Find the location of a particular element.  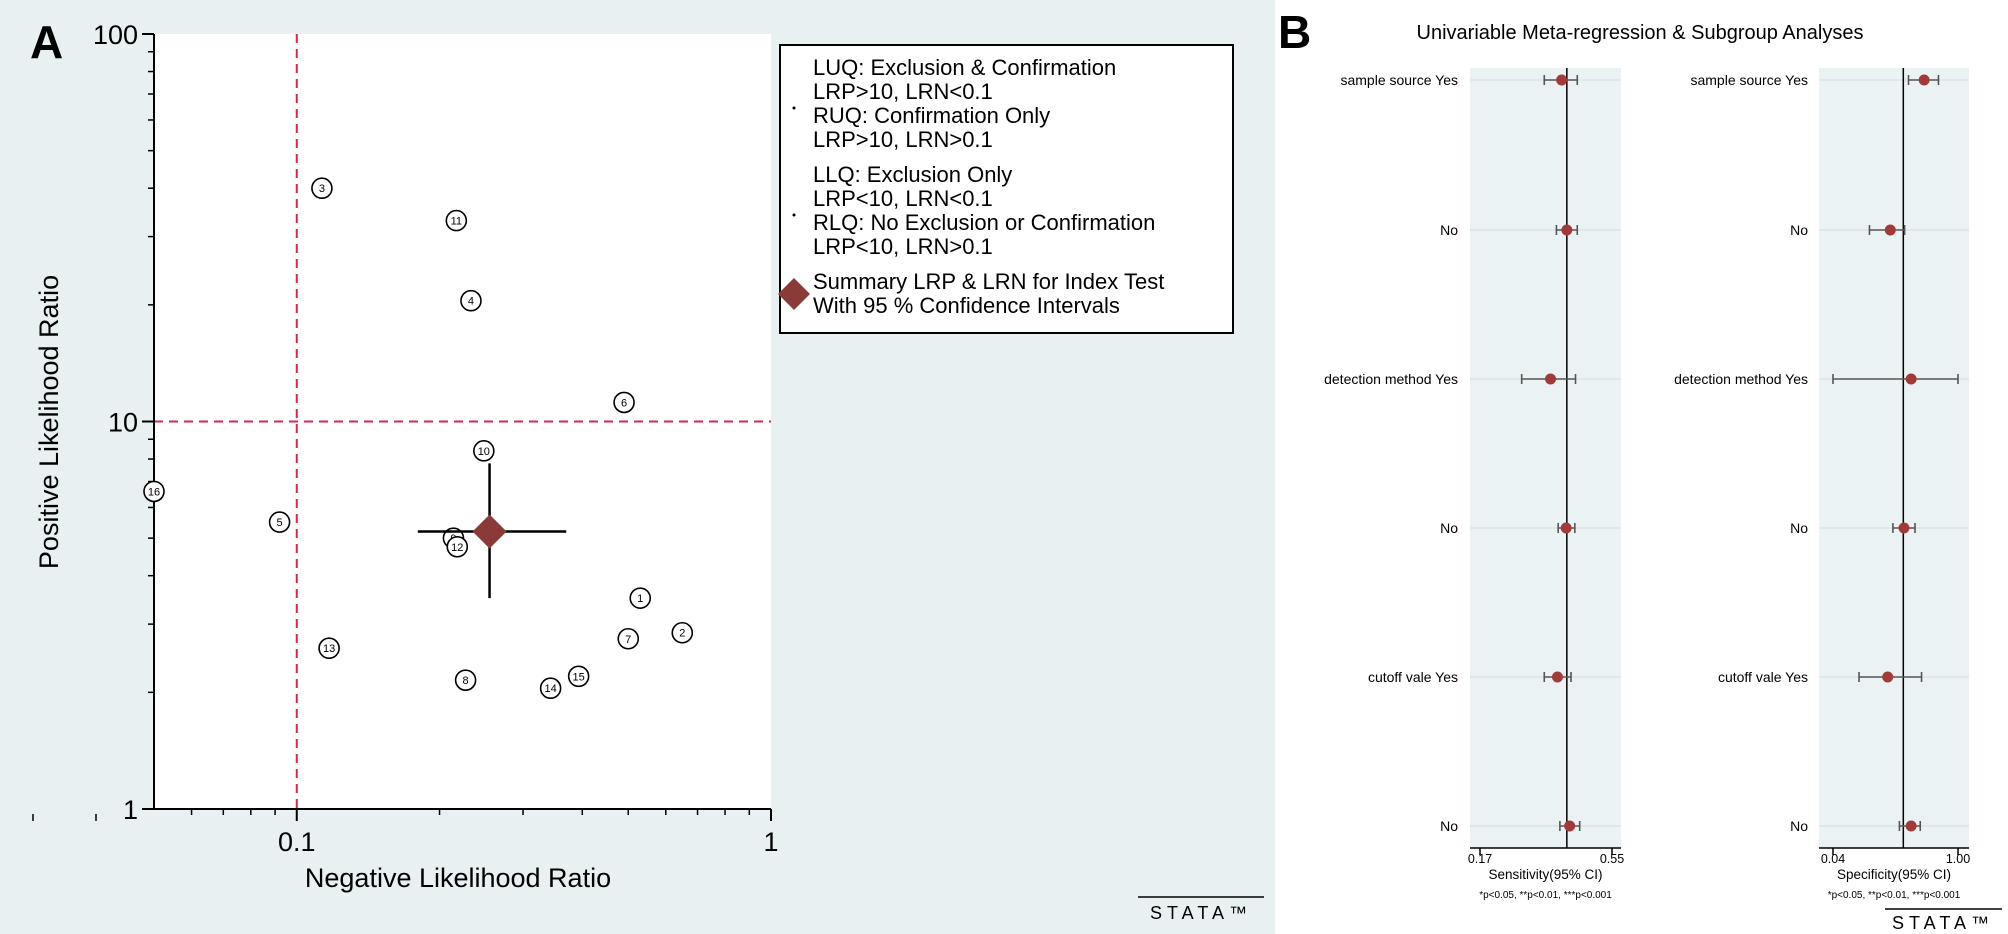

x-tick-label: 0.1 is located at coordinates (297, 842).